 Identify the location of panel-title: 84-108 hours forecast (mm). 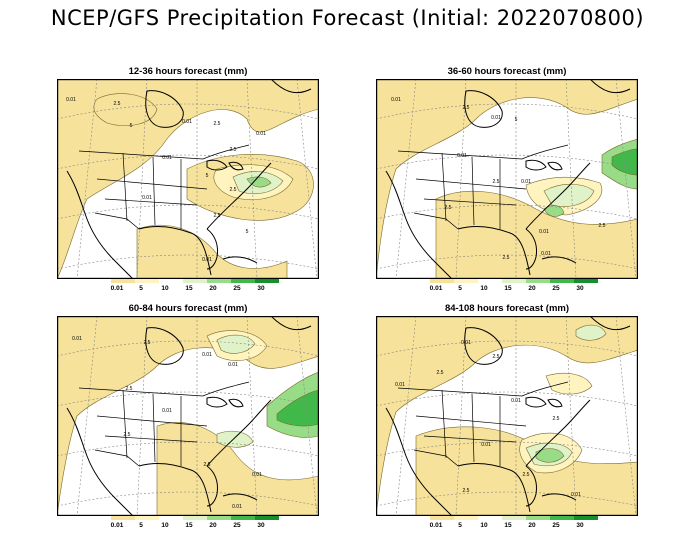
(507, 308).